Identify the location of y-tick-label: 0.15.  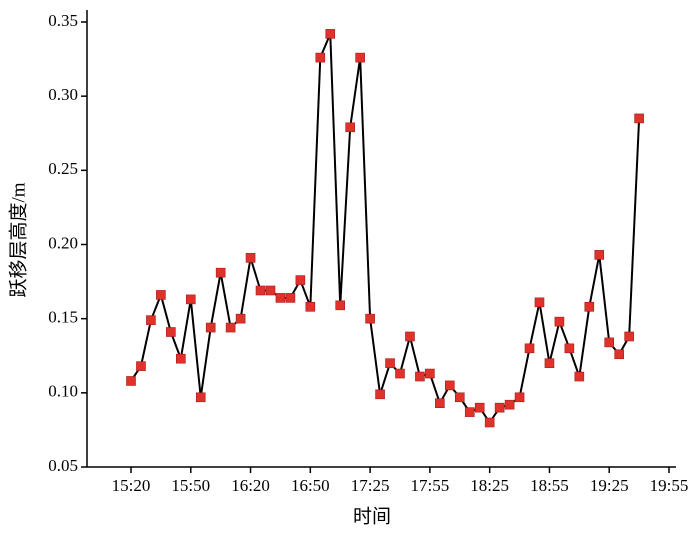
(63, 317).